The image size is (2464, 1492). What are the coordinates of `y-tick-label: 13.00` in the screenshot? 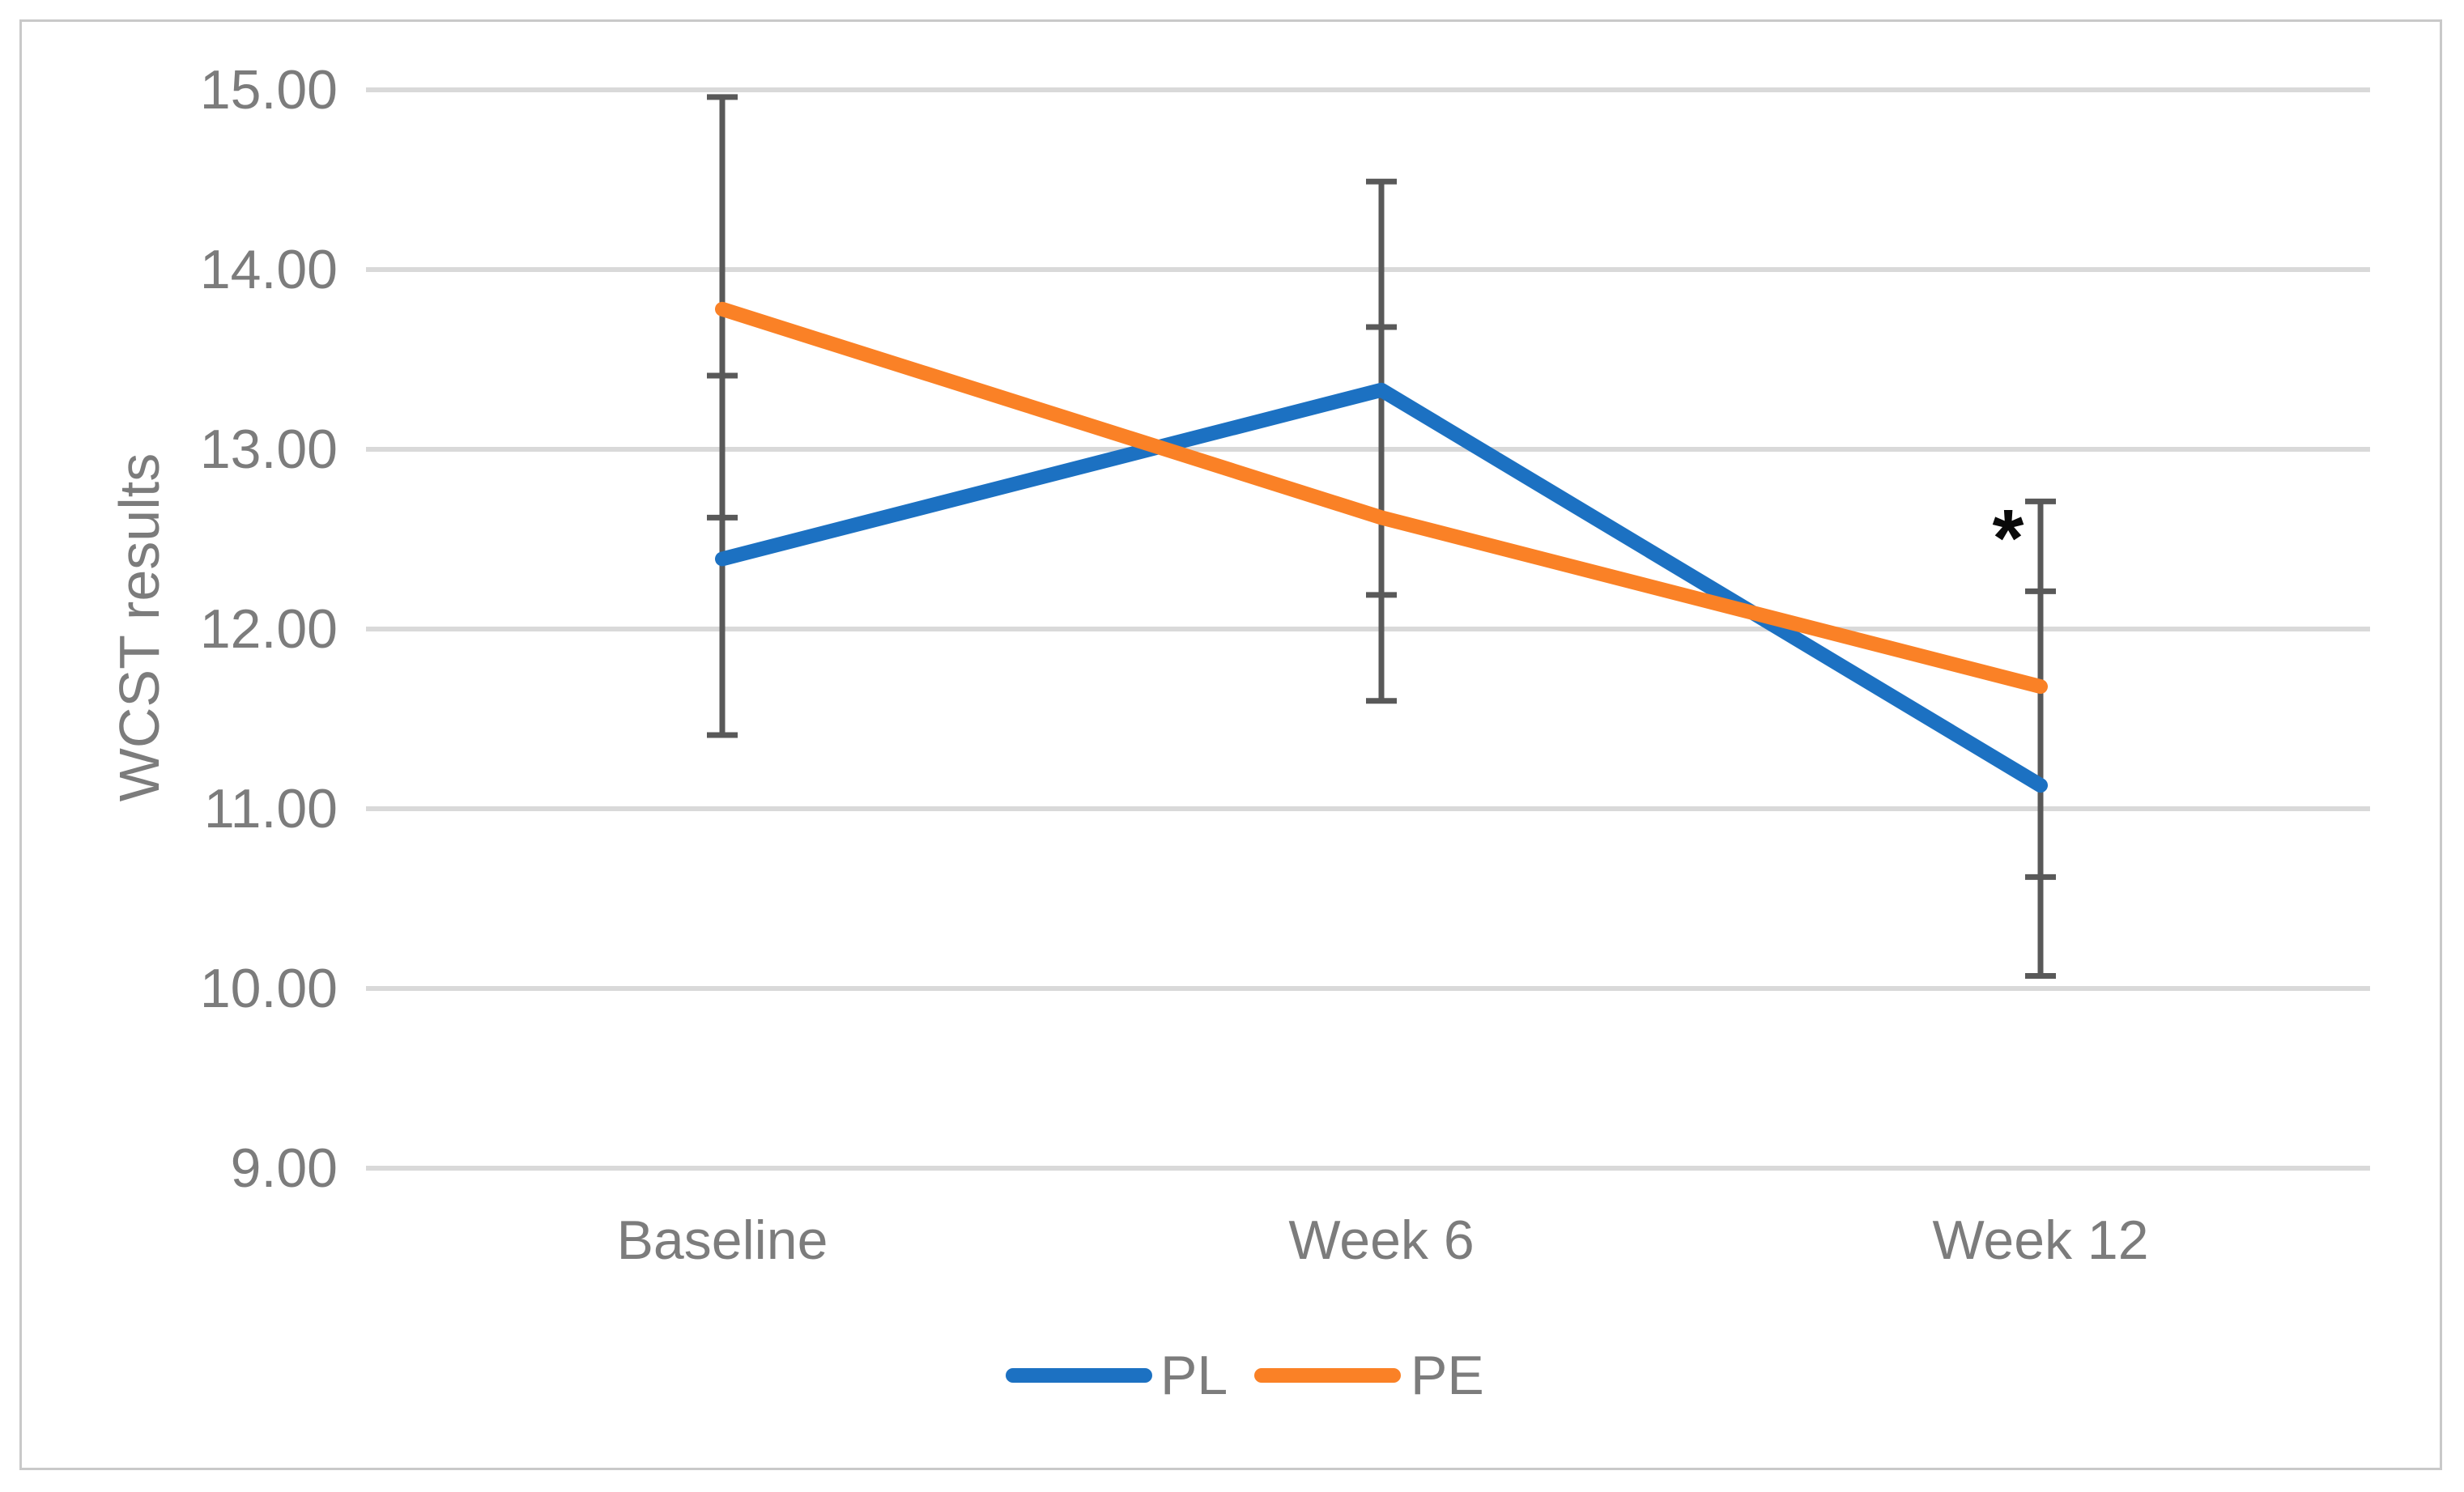 It's located at (268, 450).